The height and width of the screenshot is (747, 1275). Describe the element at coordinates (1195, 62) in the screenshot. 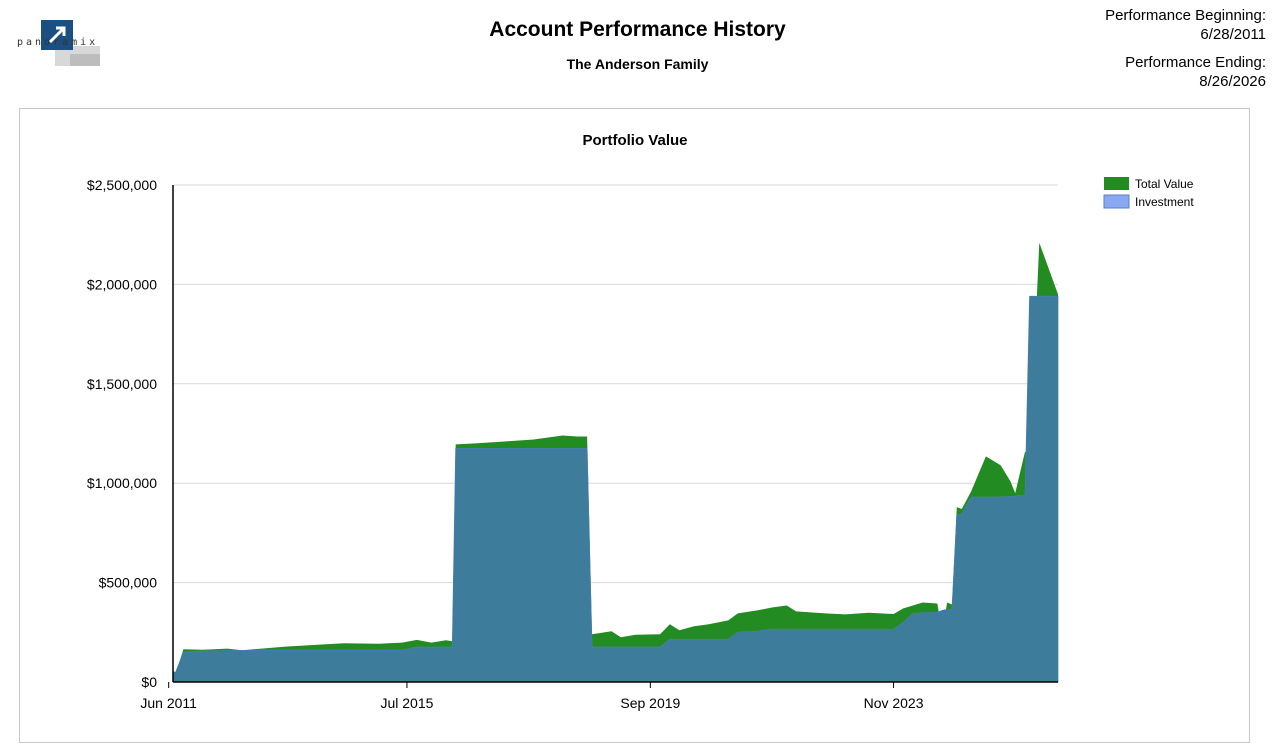

I see `performance-ending-label: Performance Ending:` at that location.